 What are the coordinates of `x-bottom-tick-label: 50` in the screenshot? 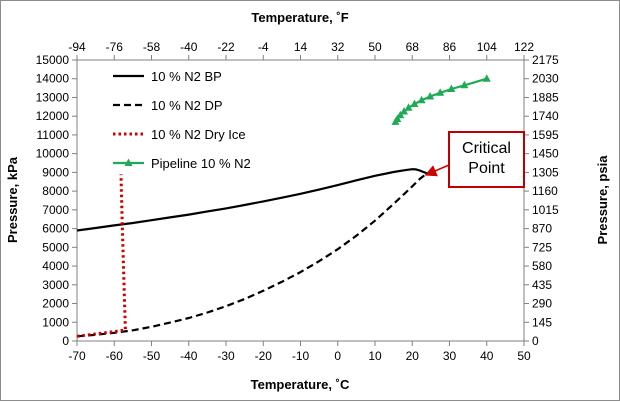 It's located at (524, 356).